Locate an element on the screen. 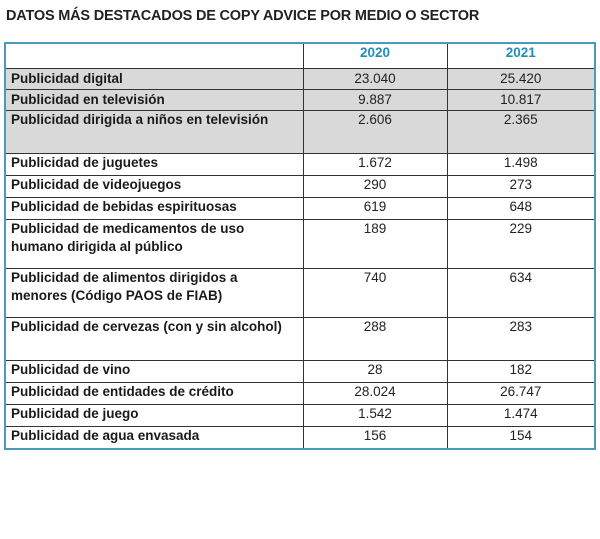 The width and height of the screenshot is (600, 539). value-2020: 1.672 is located at coordinates (375, 164).